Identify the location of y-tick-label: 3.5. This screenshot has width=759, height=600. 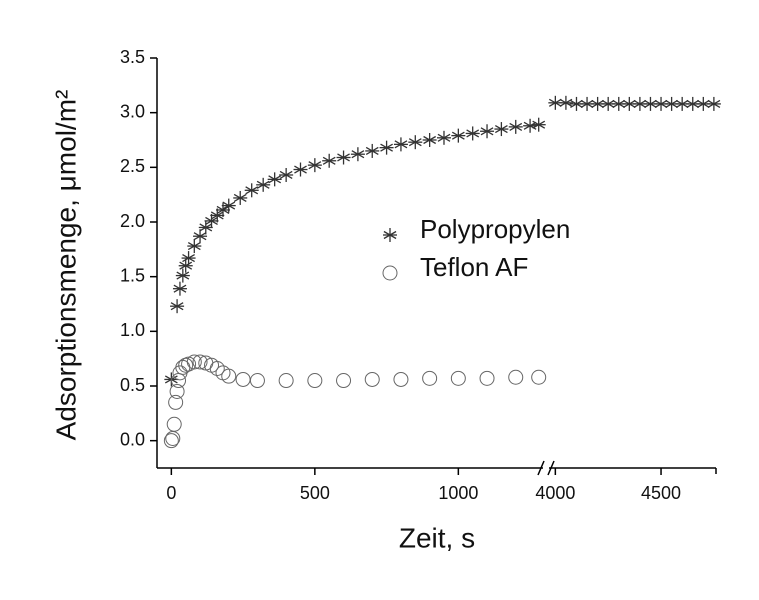
(132, 57).